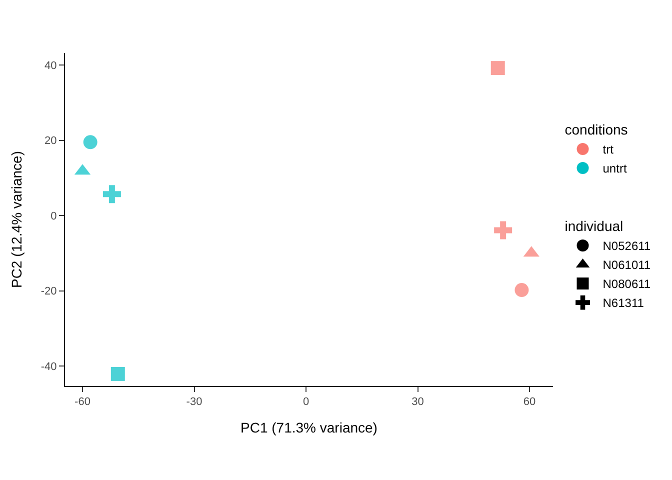 Image resolution: width=672 pixels, height=480 pixels. Describe the element at coordinates (596, 129) in the screenshot. I see `text: conditions` at that location.